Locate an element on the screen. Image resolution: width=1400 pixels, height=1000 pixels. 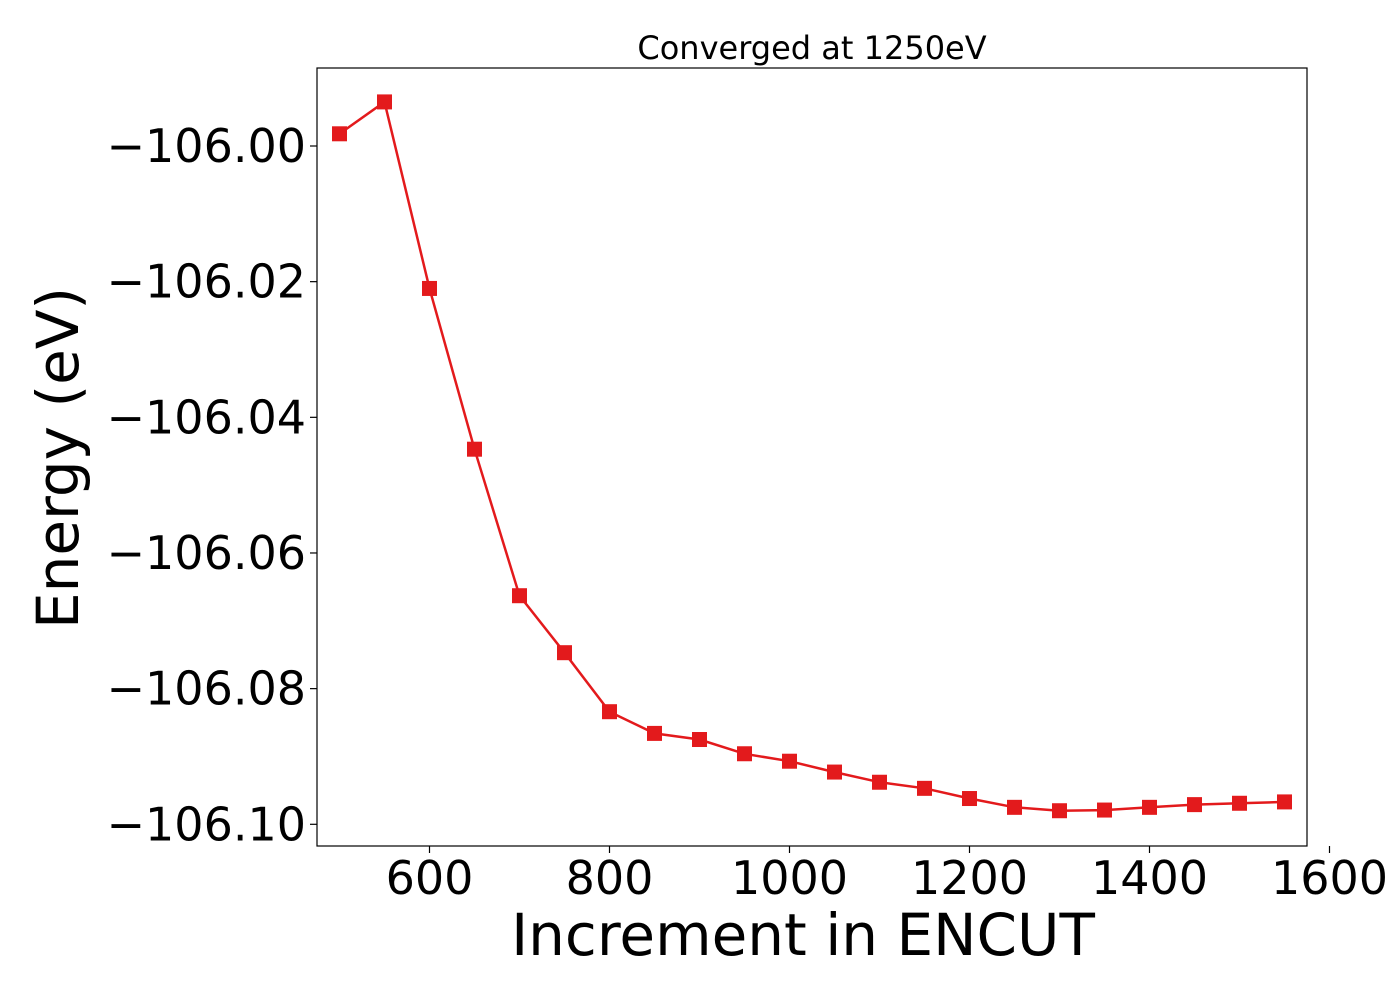
x-tick-label: 1600 is located at coordinates (1329, 878).